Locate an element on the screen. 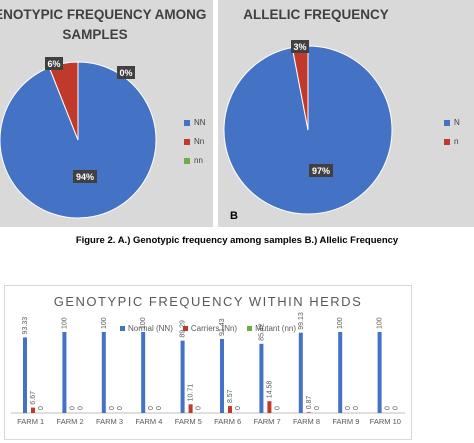  pie-a-legend: NN Nn nn is located at coordinates (195, 141).